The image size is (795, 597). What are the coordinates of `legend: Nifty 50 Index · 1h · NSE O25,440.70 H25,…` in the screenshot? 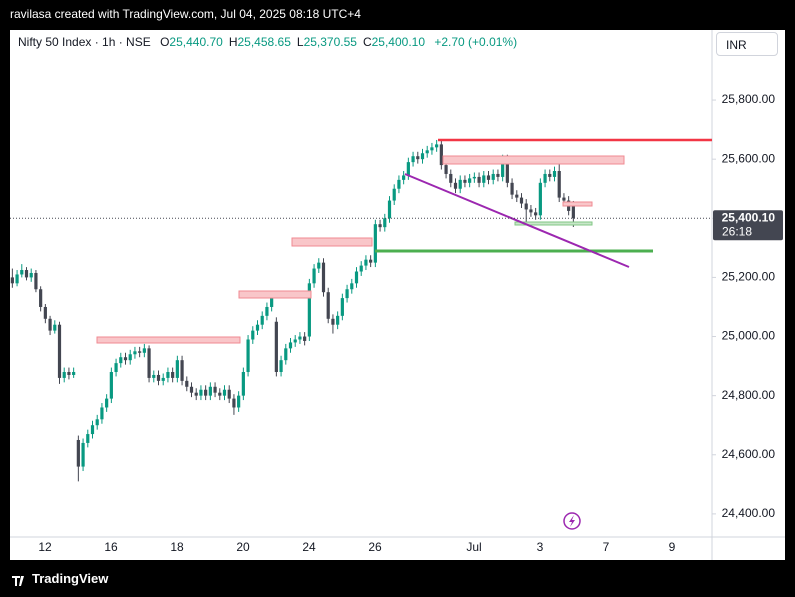 It's located at (267, 42).